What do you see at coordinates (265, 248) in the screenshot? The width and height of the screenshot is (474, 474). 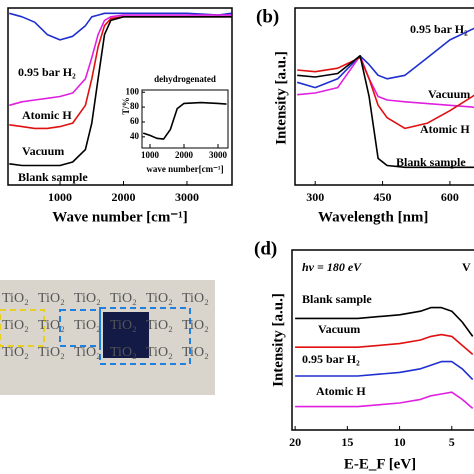 I see `panel-label: (d)` at bounding box center [265, 248].